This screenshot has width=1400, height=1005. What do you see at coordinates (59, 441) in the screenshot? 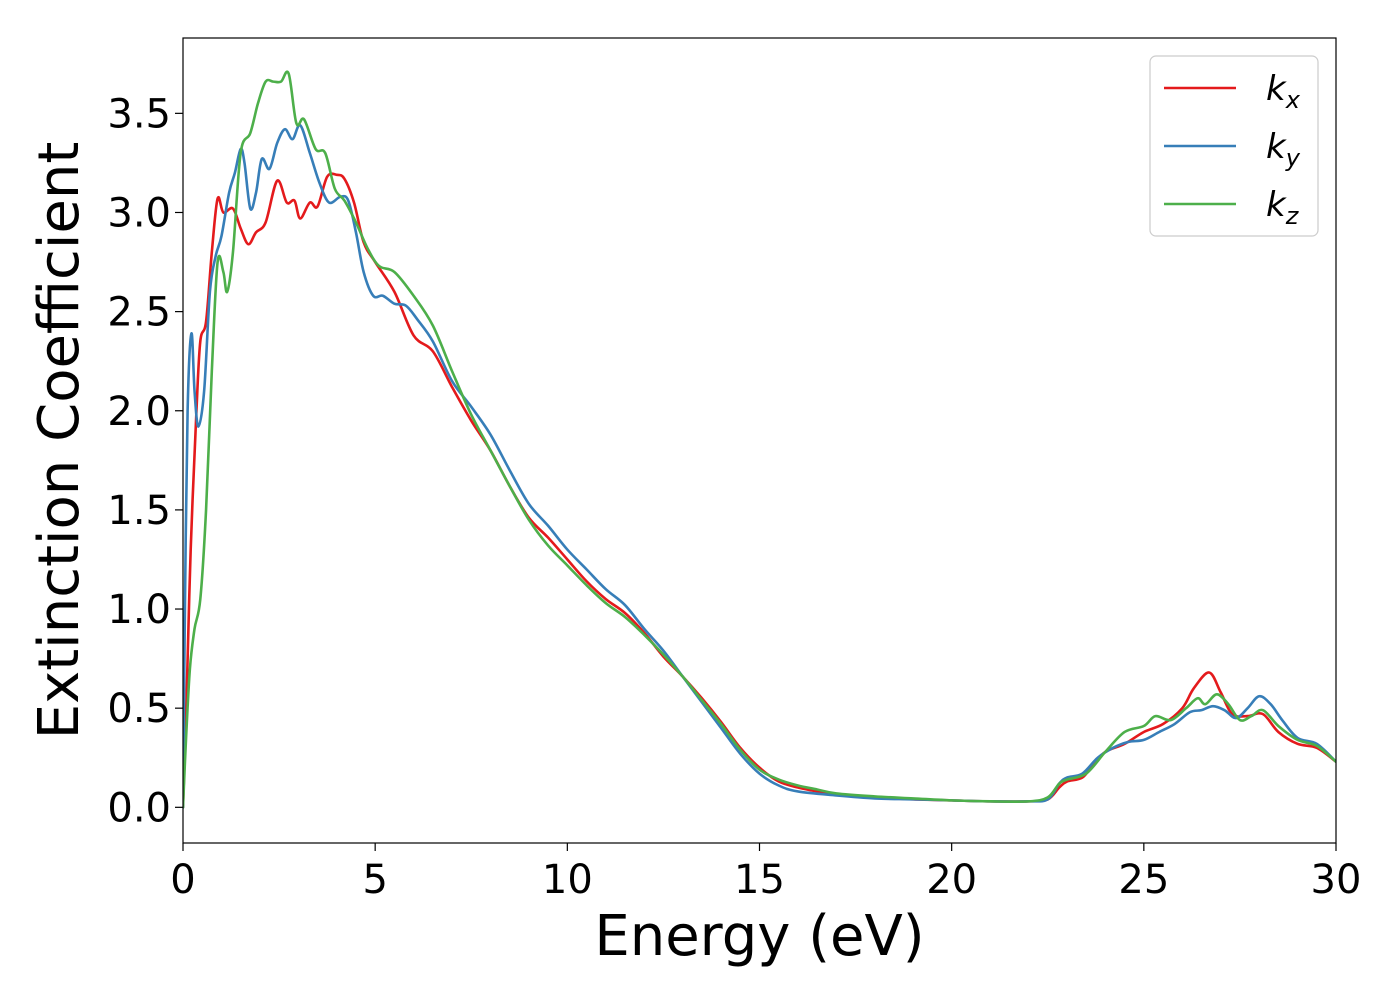
I see `y-axis-title: Extinction Coefficient` at bounding box center [59, 441].